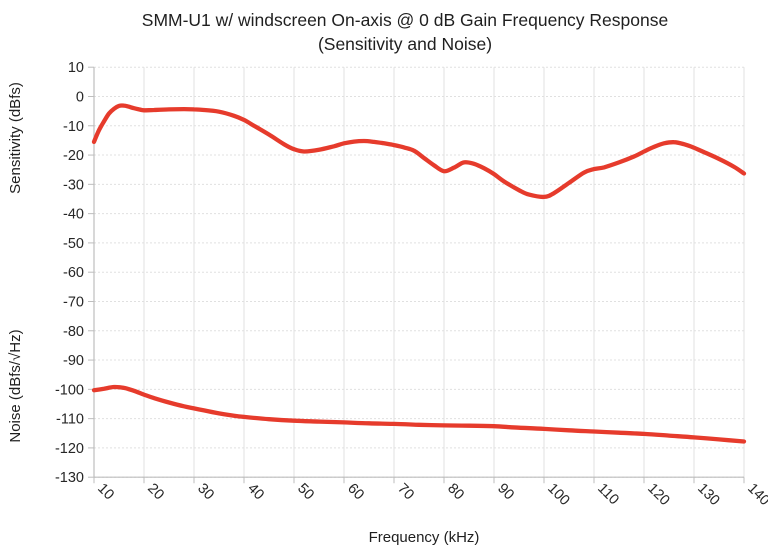  Describe the element at coordinates (15, 385) in the screenshot. I see `y-axis-title-noise: Noise (dBfs/√Hz)` at that location.